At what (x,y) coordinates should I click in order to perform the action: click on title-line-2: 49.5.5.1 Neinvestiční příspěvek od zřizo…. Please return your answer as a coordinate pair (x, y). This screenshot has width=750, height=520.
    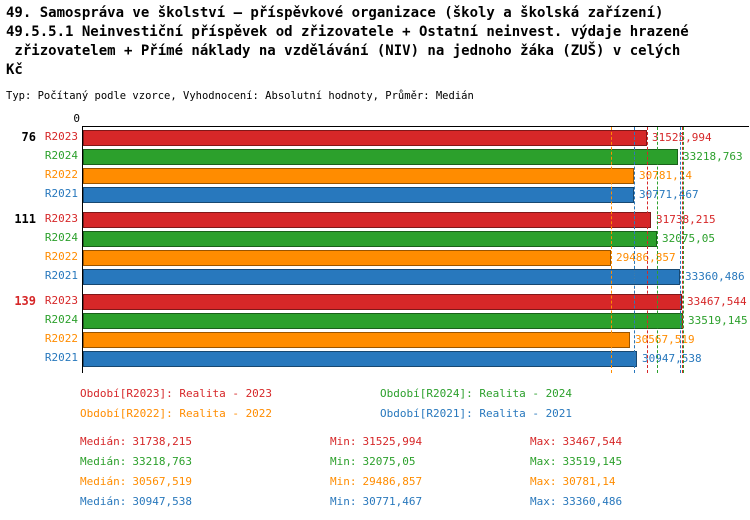
    Looking at the image, I should click on (347, 32).